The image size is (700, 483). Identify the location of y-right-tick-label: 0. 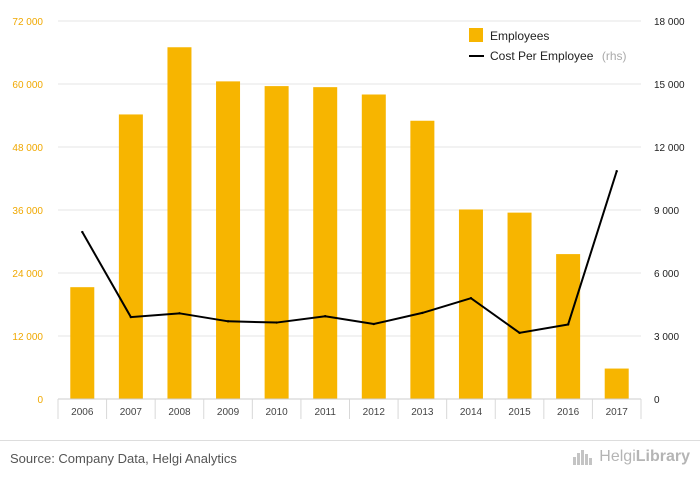
(657, 400).